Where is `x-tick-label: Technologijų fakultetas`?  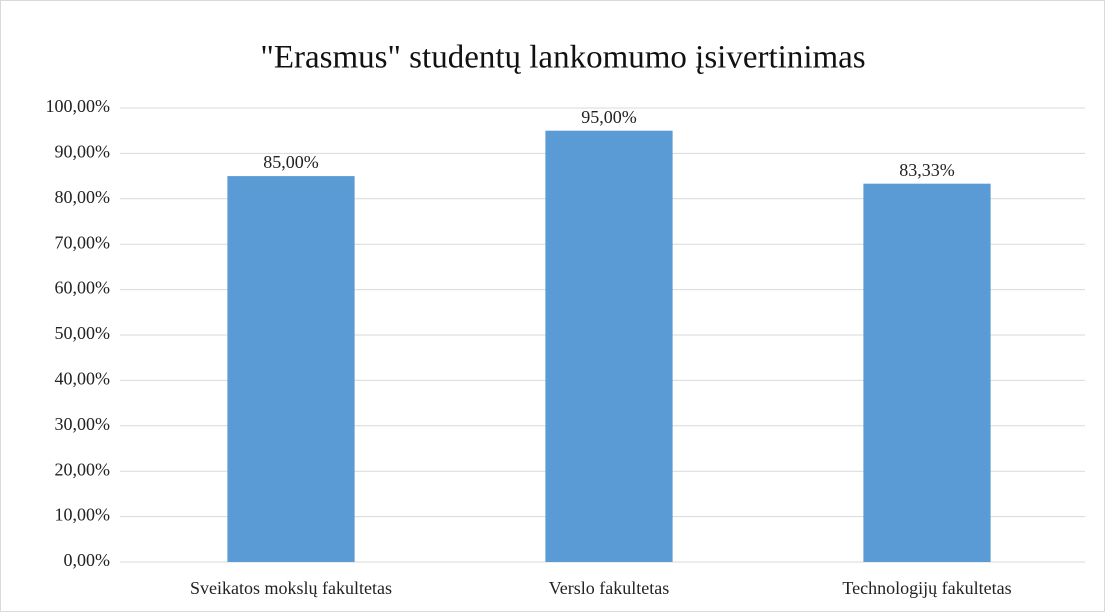 x-tick-label: Technologijų fakultetas is located at coordinates (926, 588).